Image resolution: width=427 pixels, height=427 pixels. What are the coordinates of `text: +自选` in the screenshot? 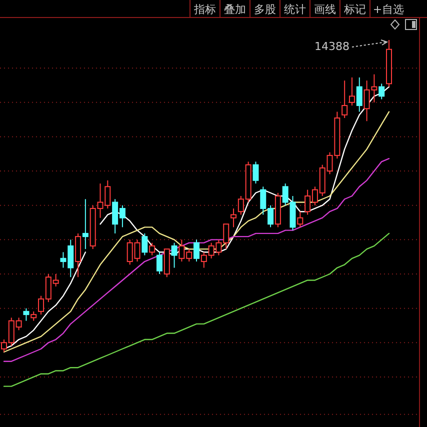 It's located at (388, 9).